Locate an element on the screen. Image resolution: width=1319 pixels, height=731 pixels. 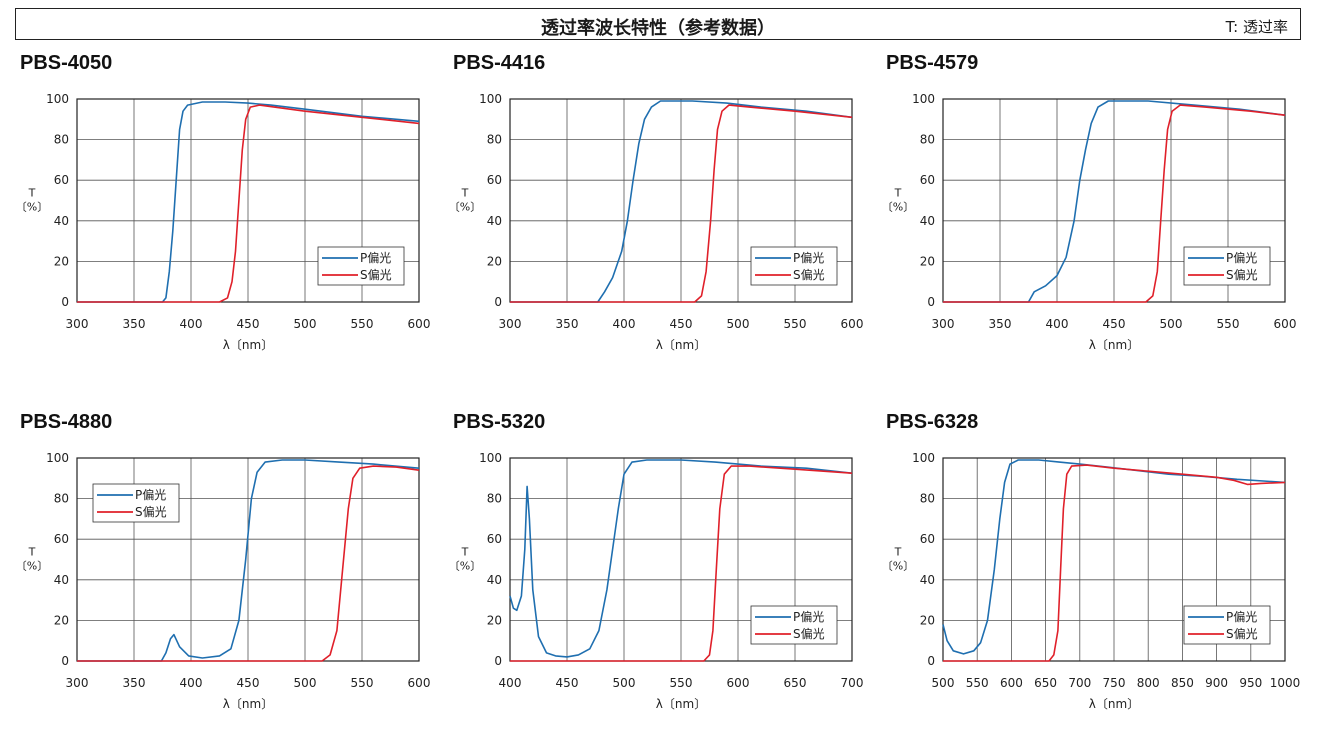
header-note: T: 透过率 is located at coordinates (1256, 27).